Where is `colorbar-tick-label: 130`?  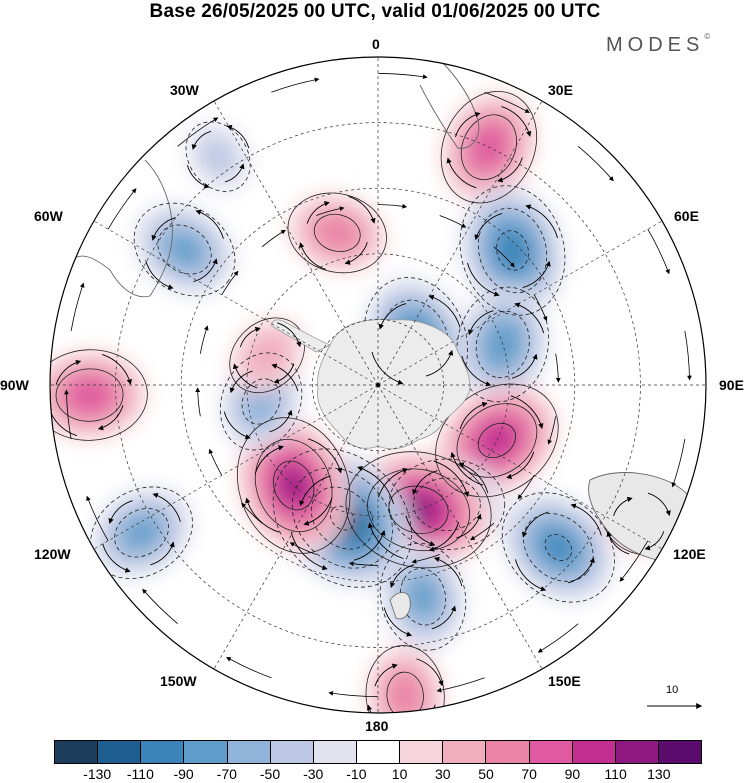
colorbar-tick-label: 130 is located at coordinates (659, 774).